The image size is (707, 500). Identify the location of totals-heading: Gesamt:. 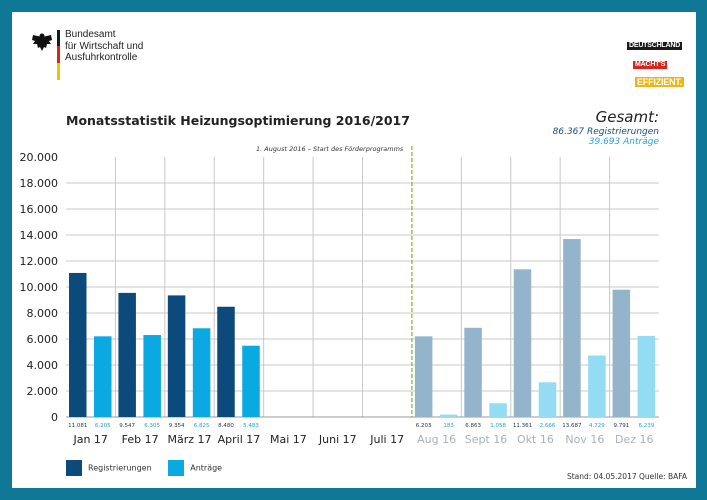
(627, 117).